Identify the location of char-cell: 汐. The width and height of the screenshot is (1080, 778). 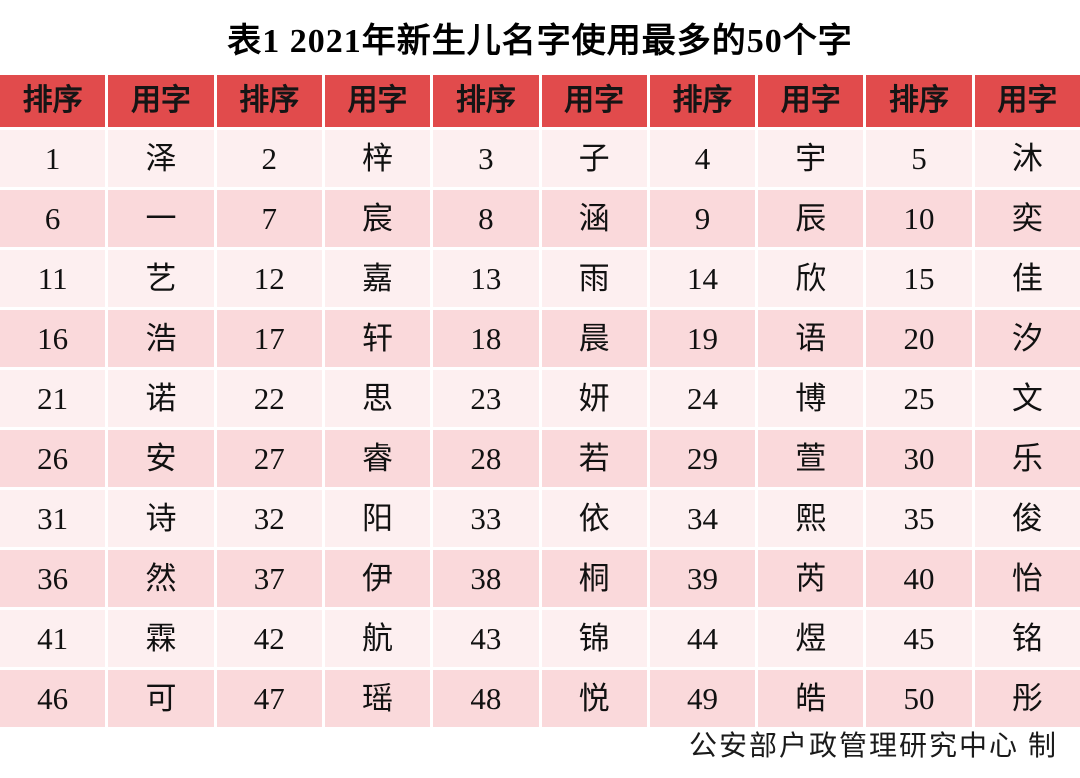
(1027, 338).